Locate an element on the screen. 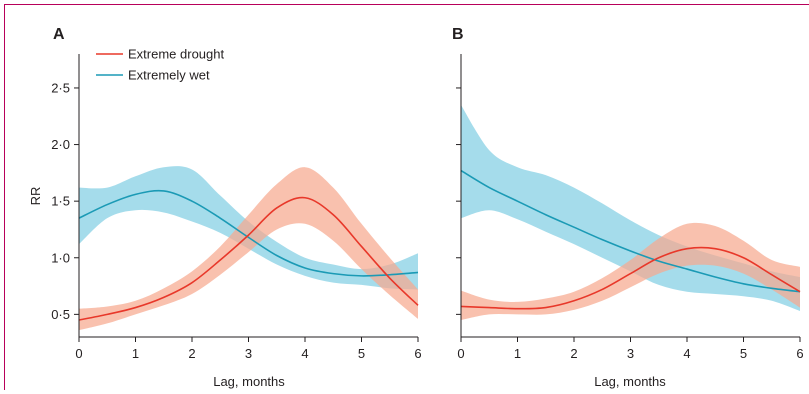  legend-label-extremely-wet: Extremely wet is located at coordinates (169, 75).